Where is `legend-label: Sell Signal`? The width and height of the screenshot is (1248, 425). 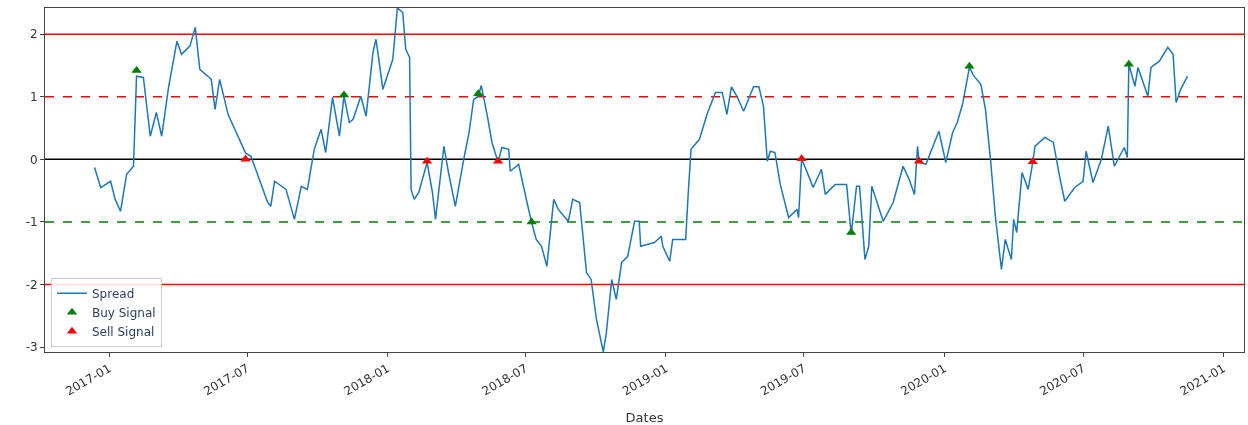 legend-label: Sell Signal is located at coordinates (123, 332).